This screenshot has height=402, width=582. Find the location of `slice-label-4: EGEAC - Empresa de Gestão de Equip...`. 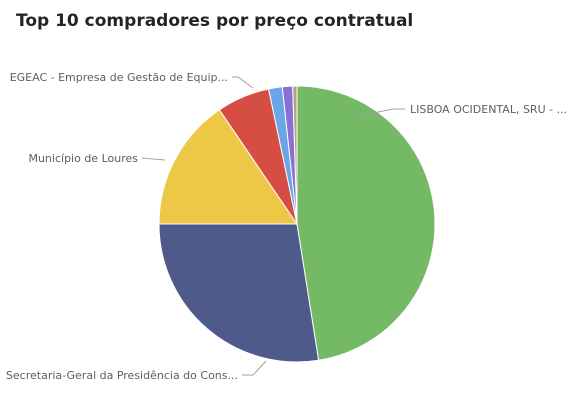

slice-label-4: EGEAC - Empresa de Gestão de Equip... is located at coordinates (119, 77).